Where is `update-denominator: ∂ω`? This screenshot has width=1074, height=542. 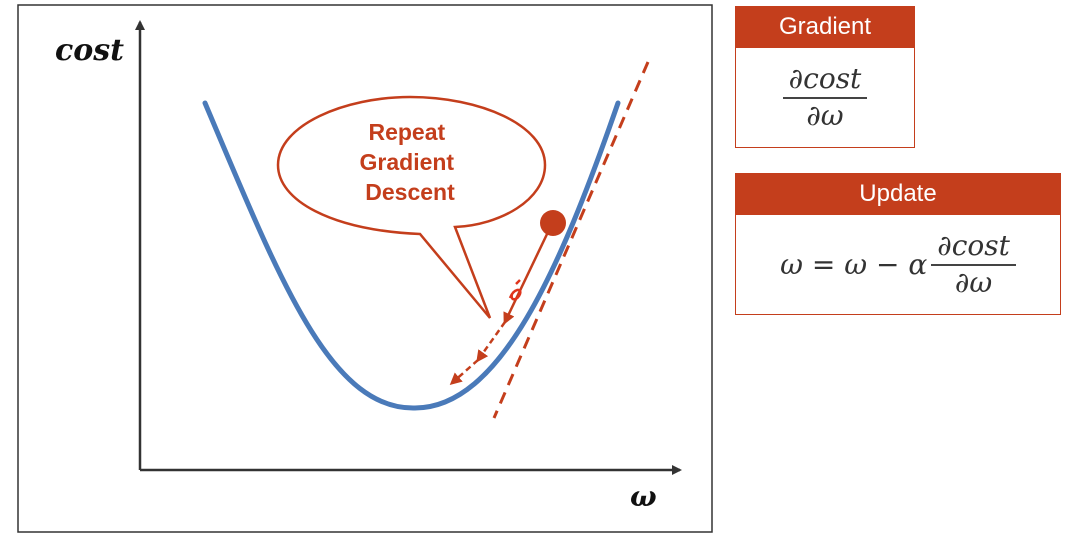 update-denominator: ∂ω is located at coordinates (973, 282).